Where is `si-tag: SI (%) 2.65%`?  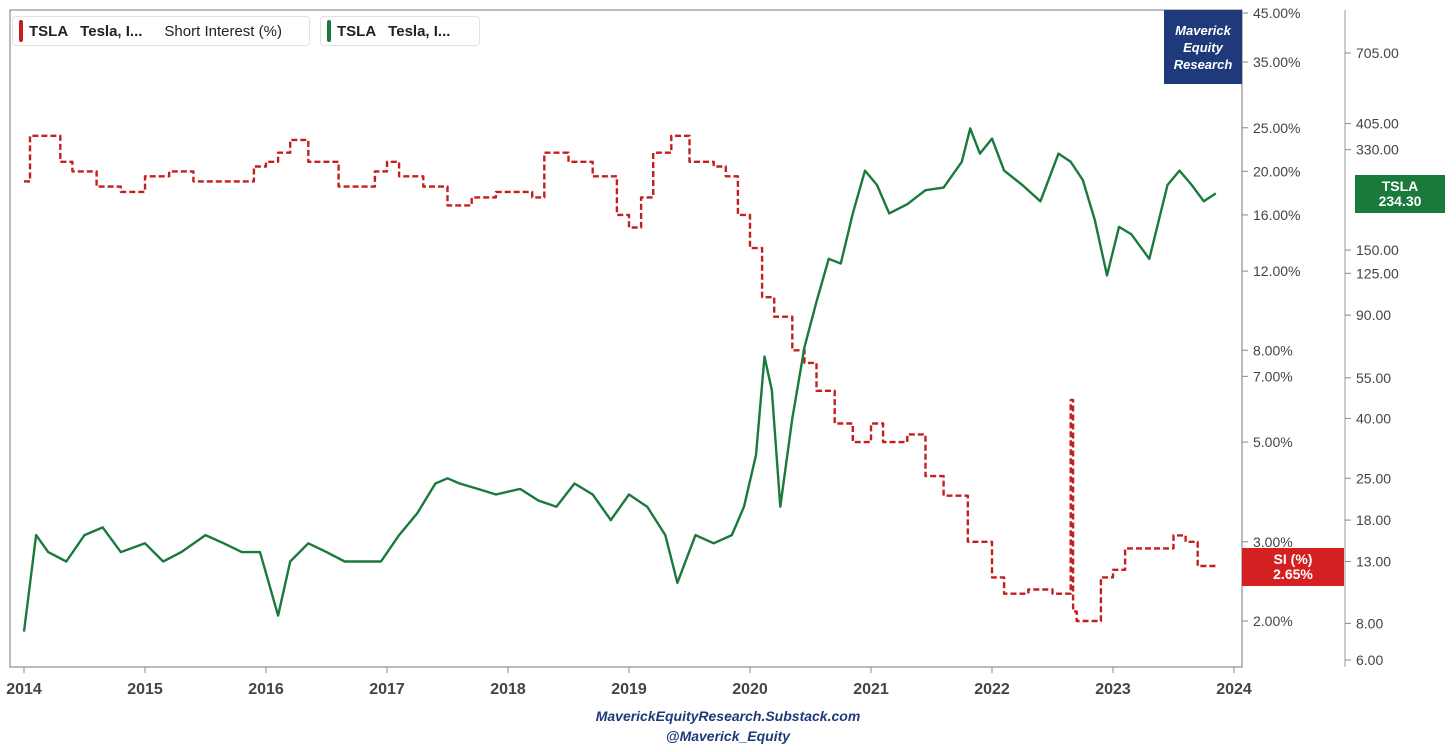
si-tag: SI (%) 2.65% is located at coordinates (1293, 567).